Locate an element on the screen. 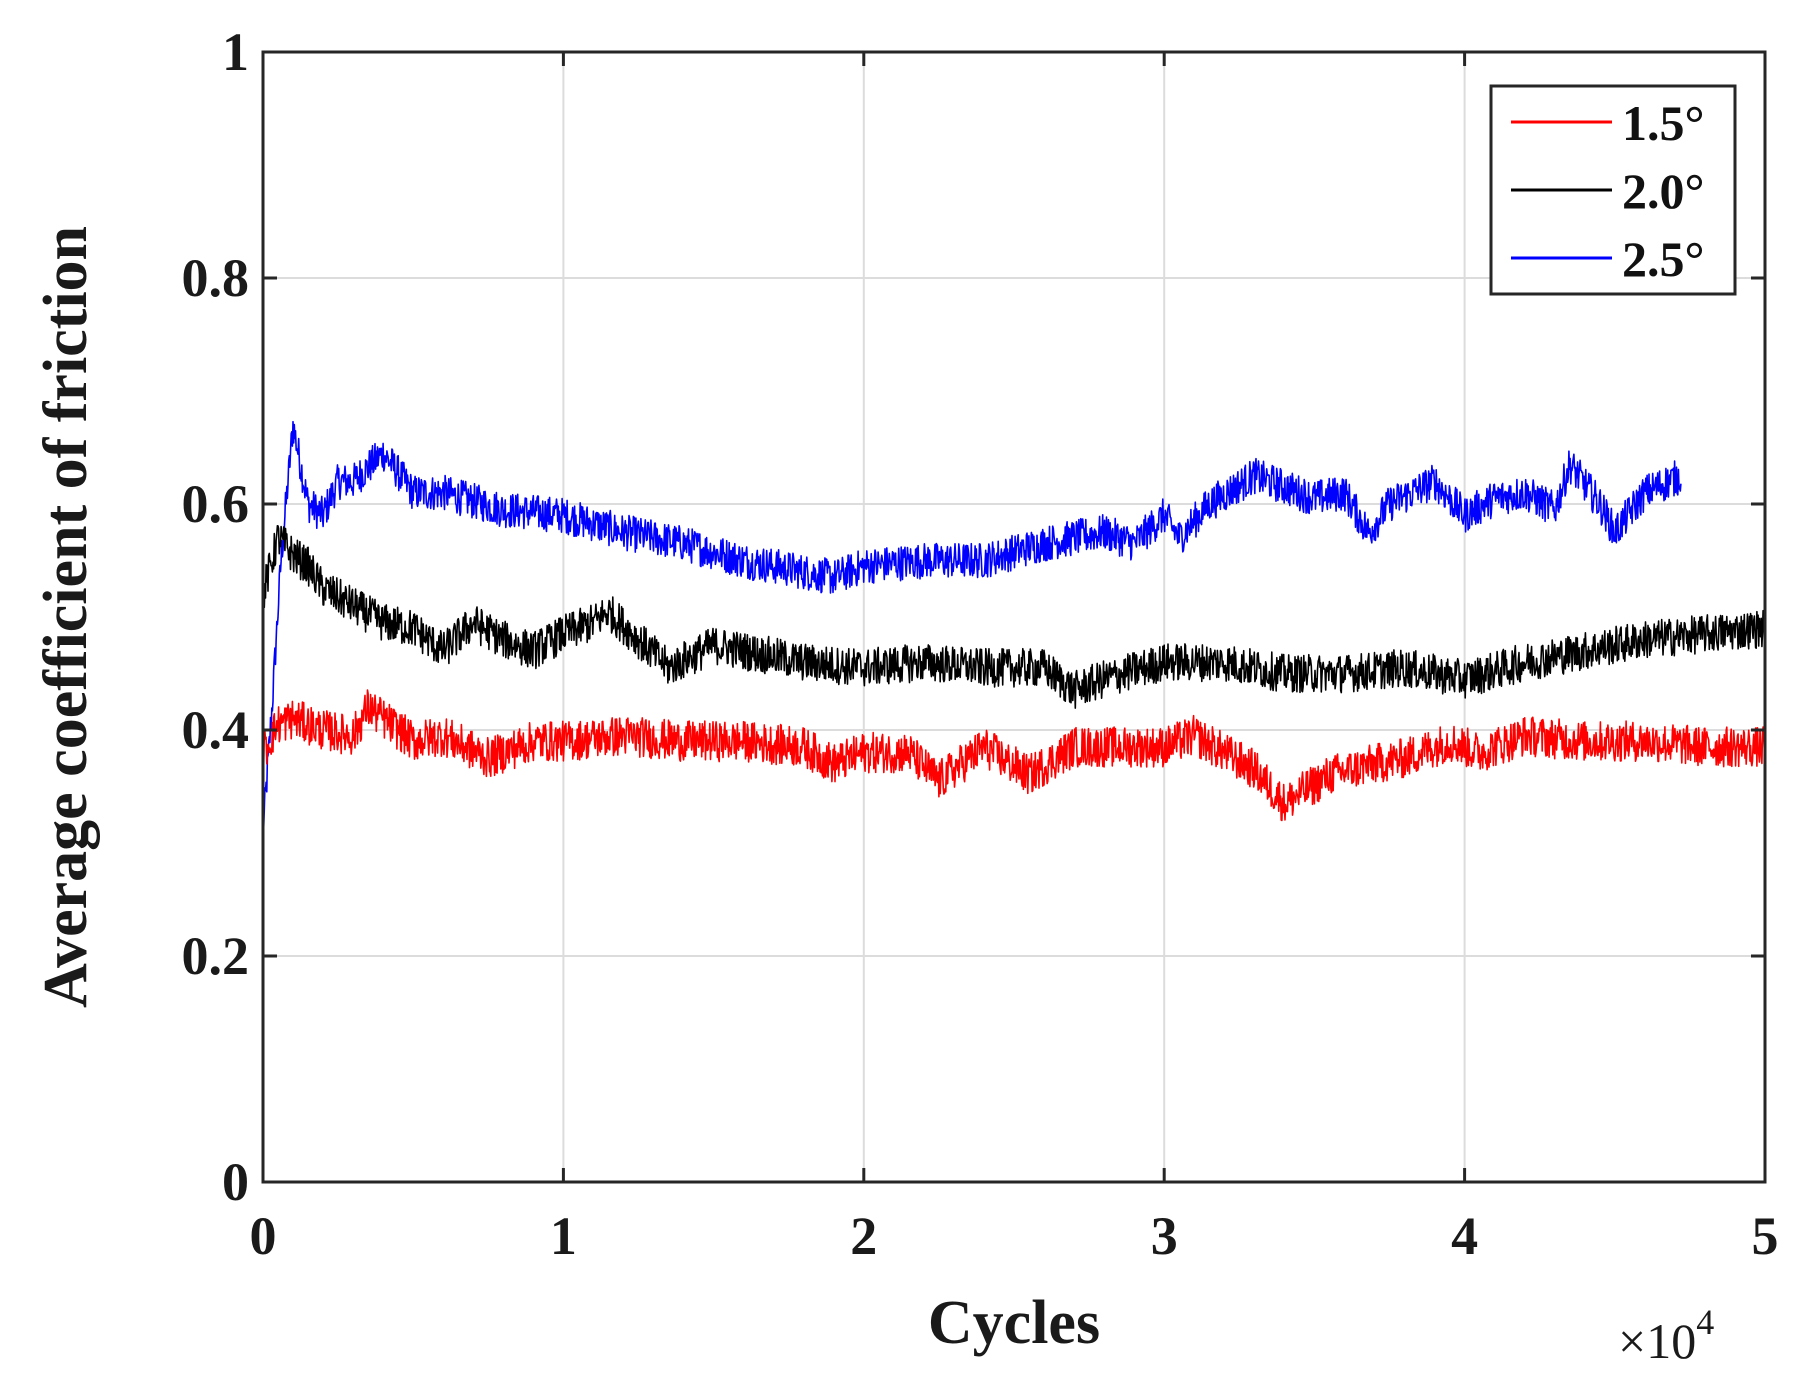 The width and height of the screenshot is (1814, 1373). y-tick-label: 0.2 is located at coordinates (216, 956).